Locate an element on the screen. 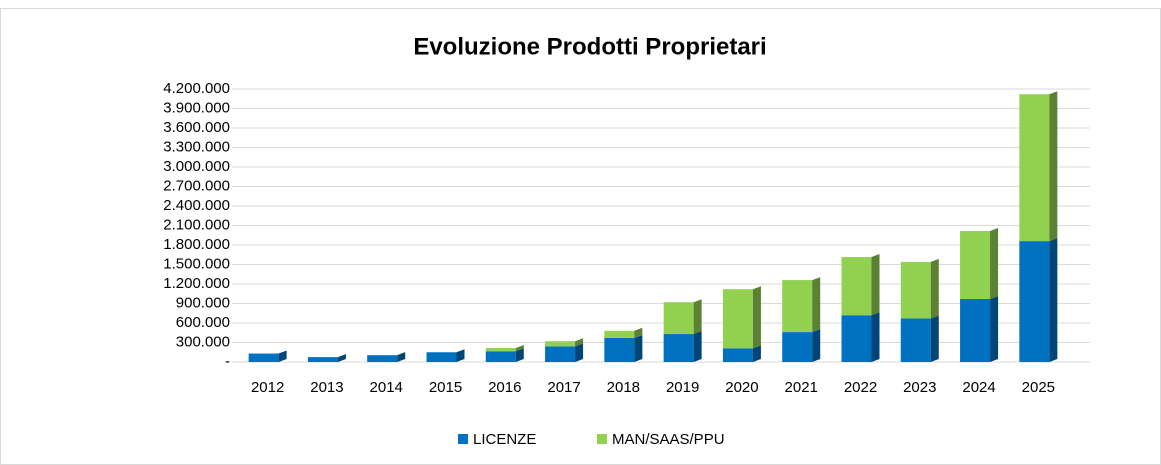 The image size is (1161, 465). y-tick-label: 2.700.000 is located at coordinates (196, 185).